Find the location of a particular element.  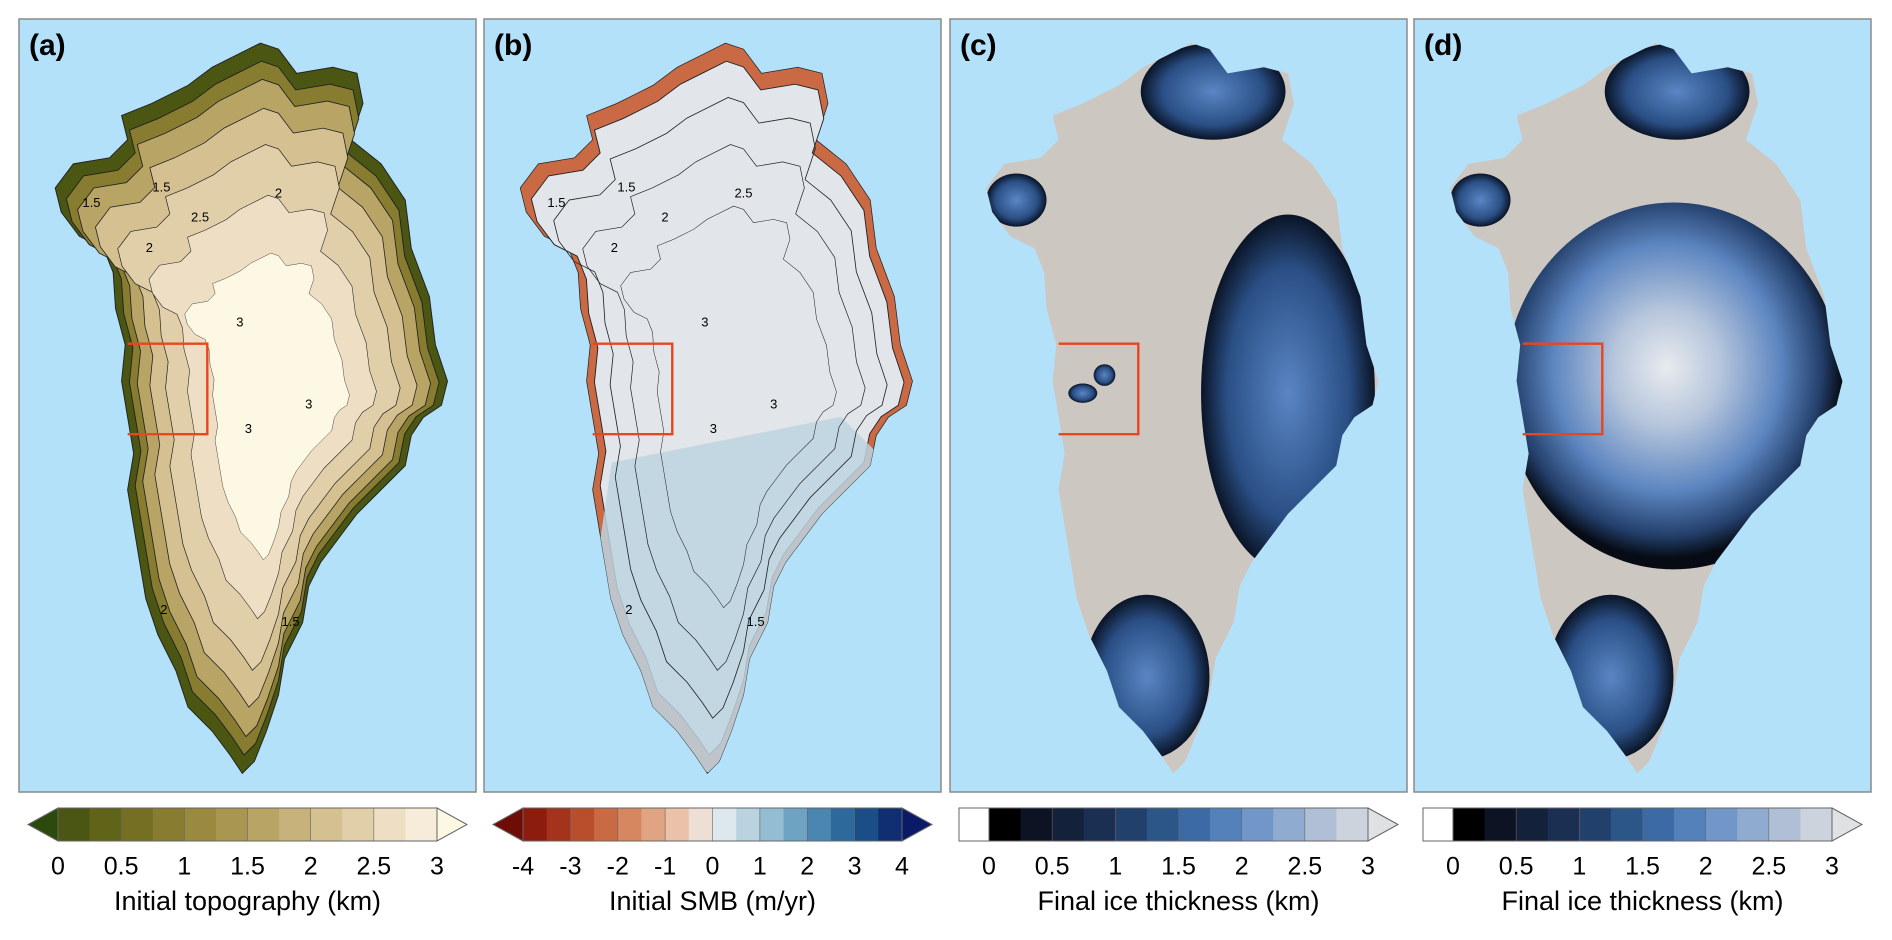

elevation-band is located at coordinates (267, 406).